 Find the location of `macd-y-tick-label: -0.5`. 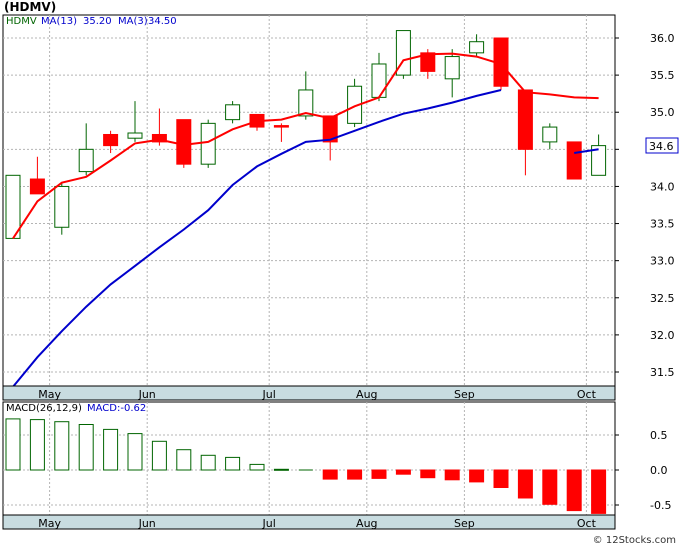

macd-y-tick-label: -0.5 is located at coordinates (660, 505).